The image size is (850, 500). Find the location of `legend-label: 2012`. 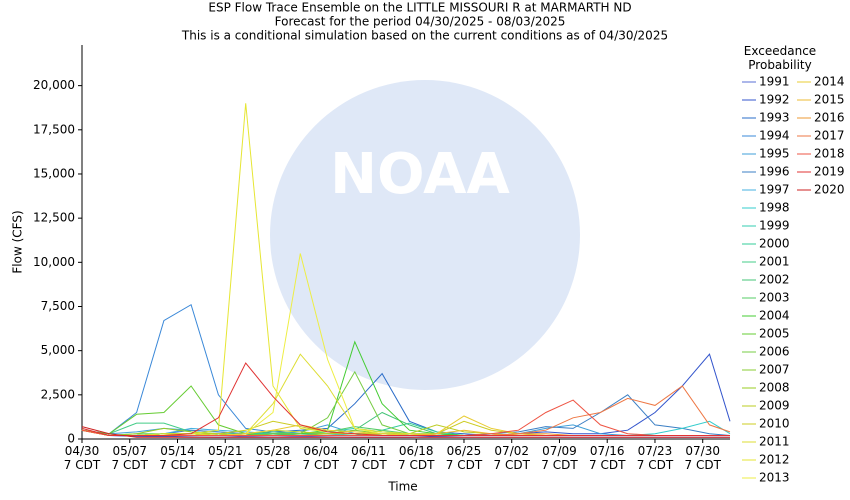

legend-label: 2012 is located at coordinates (774, 460).